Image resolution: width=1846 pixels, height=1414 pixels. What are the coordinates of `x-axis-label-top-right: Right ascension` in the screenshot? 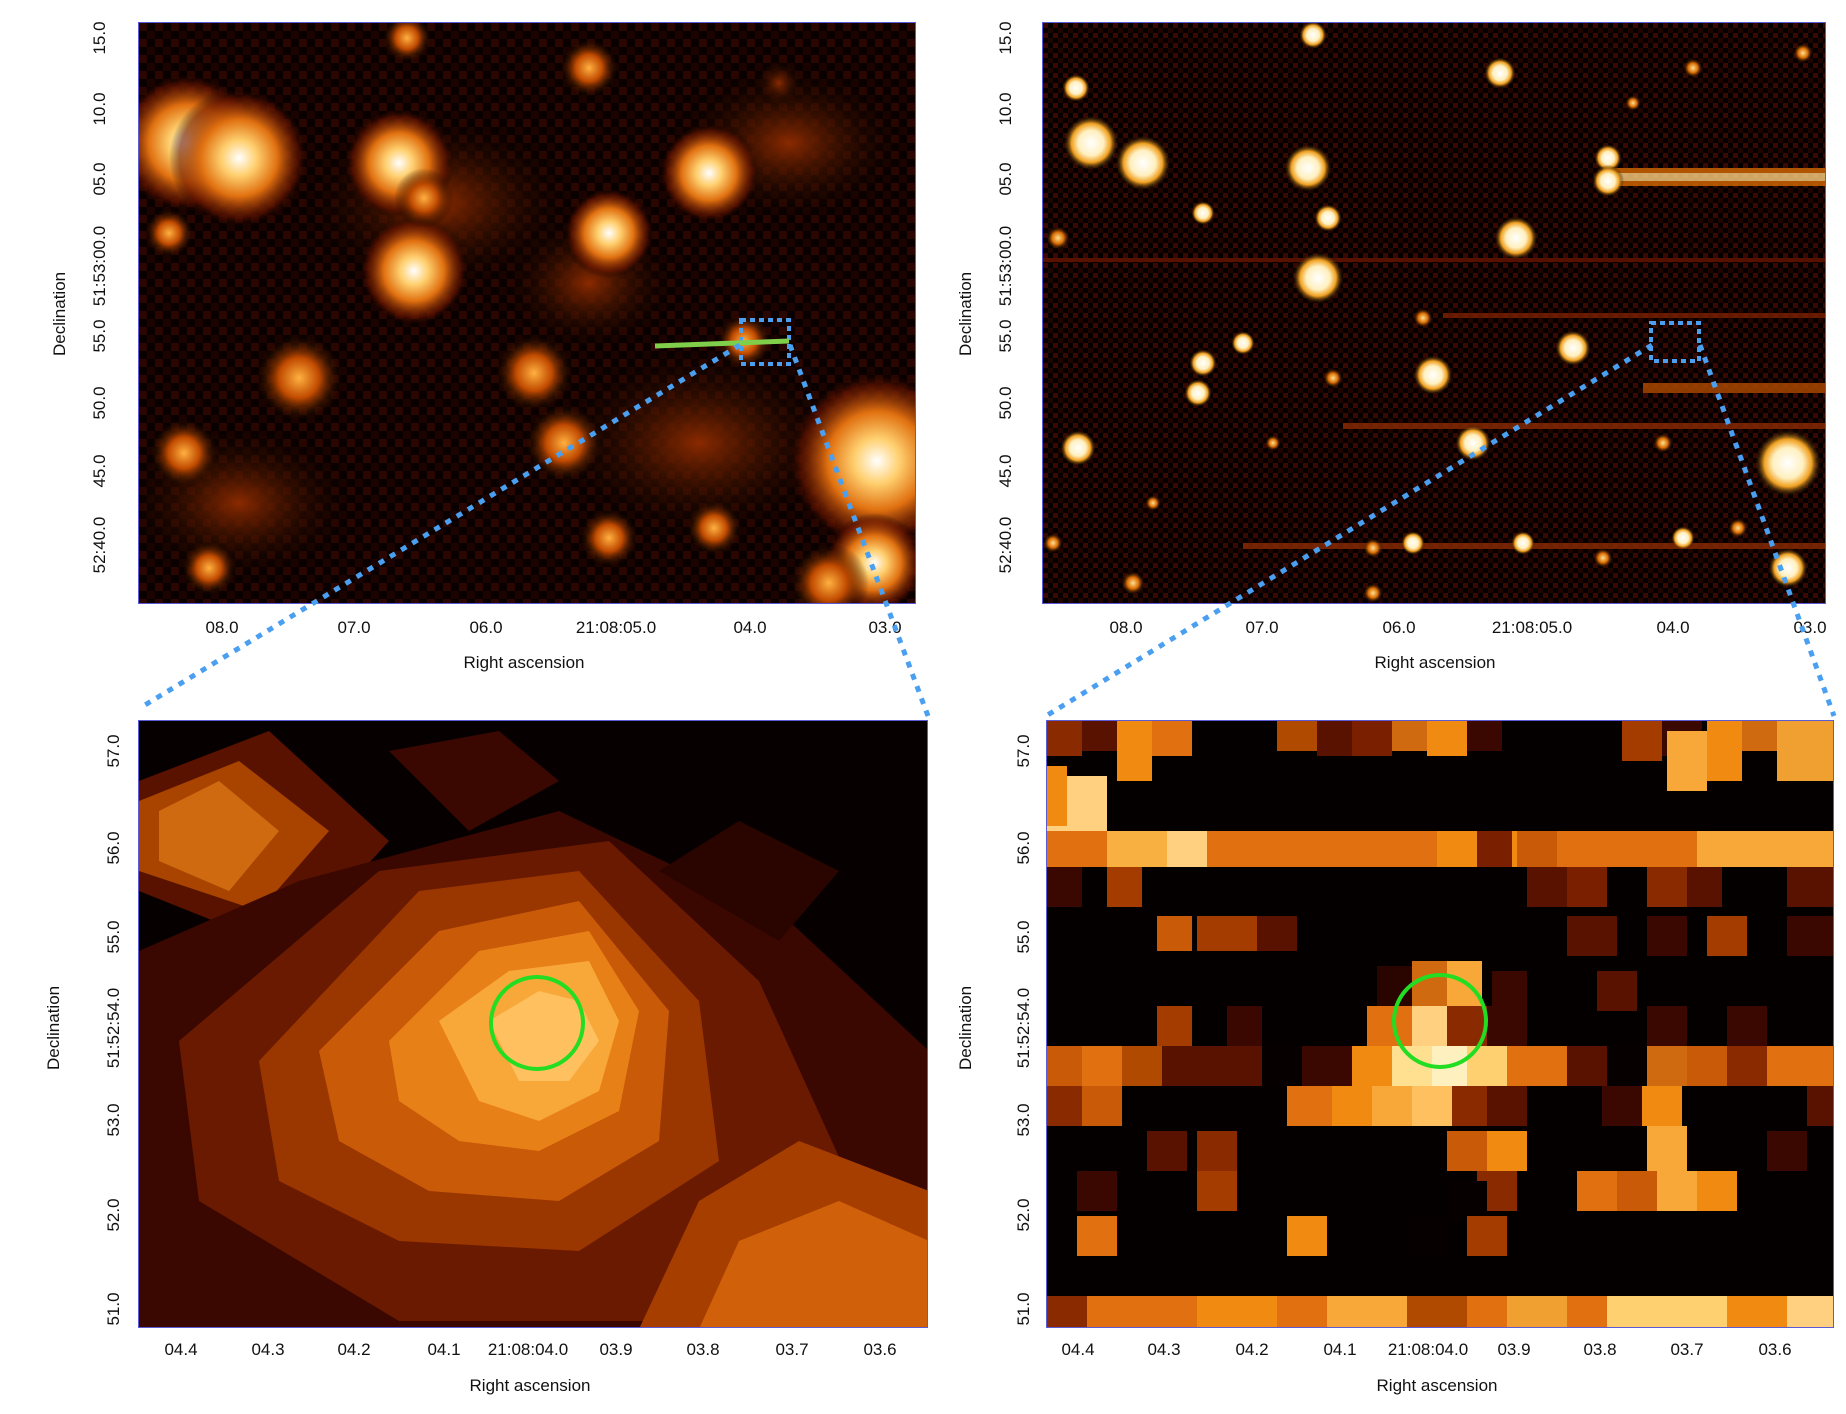 It's located at (1435, 662).